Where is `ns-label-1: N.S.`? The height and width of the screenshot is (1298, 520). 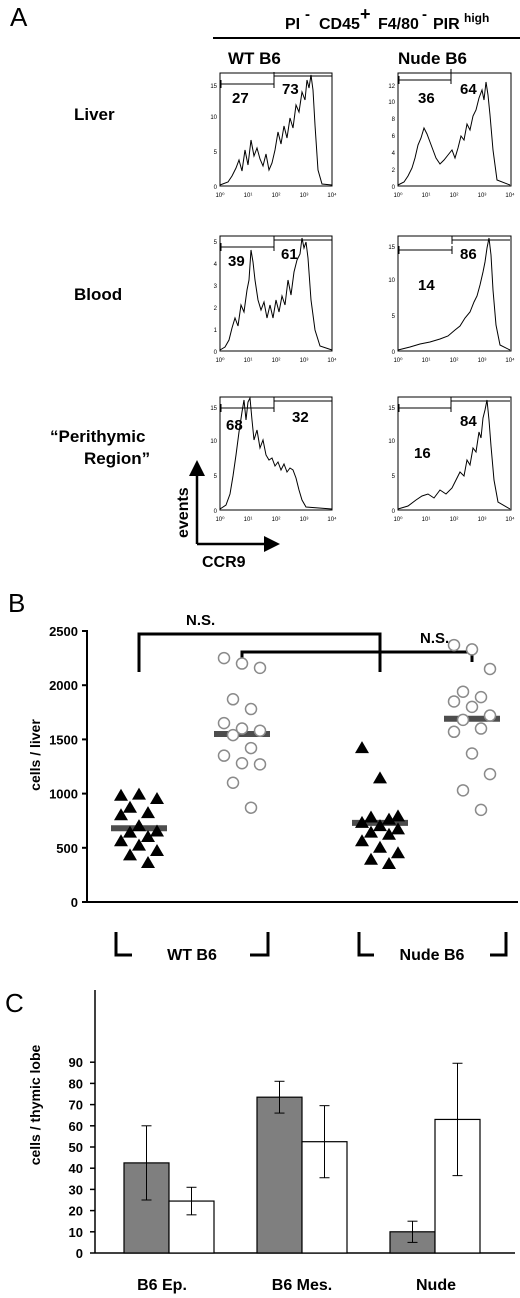
ns-label-1: N.S. is located at coordinates (200, 620).